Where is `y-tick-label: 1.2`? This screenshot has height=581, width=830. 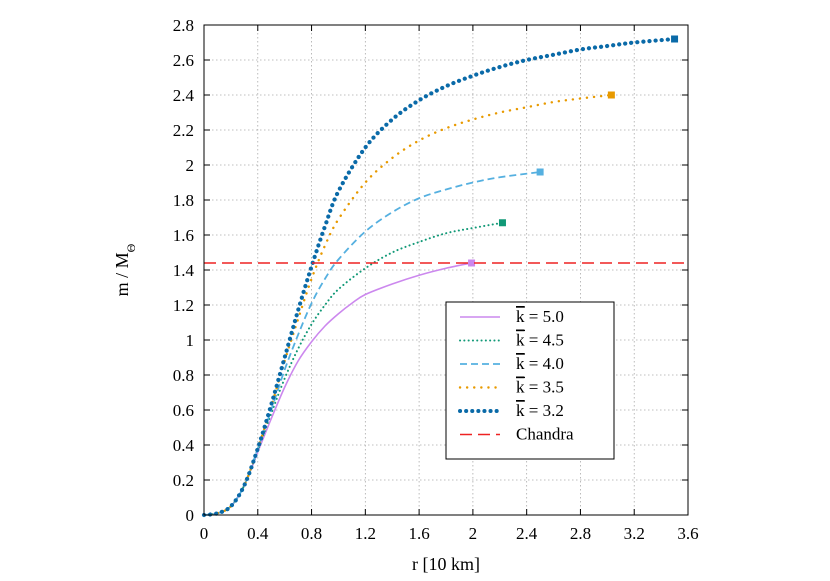
y-tick-label: 1.2 is located at coordinates (183, 305).